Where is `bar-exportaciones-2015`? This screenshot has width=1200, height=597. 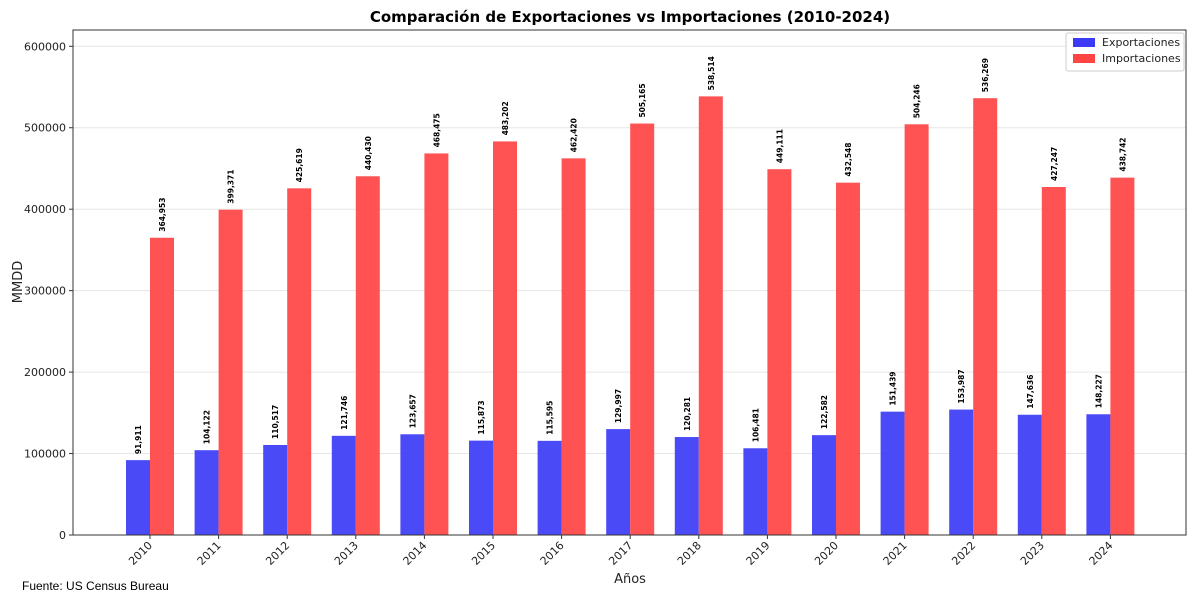
bar-exportaciones-2015 is located at coordinates (481, 487).